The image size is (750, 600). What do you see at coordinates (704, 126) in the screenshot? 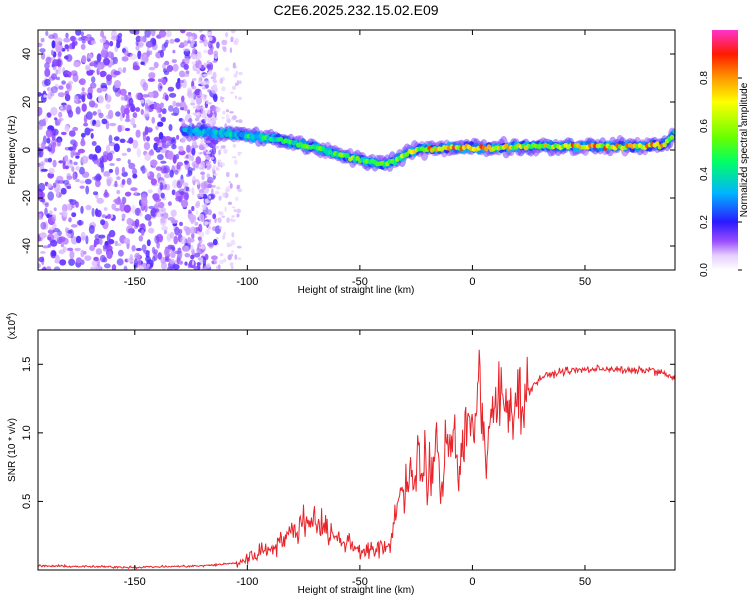
I see `colorbar-tick-label: 0.6` at bounding box center [704, 126].